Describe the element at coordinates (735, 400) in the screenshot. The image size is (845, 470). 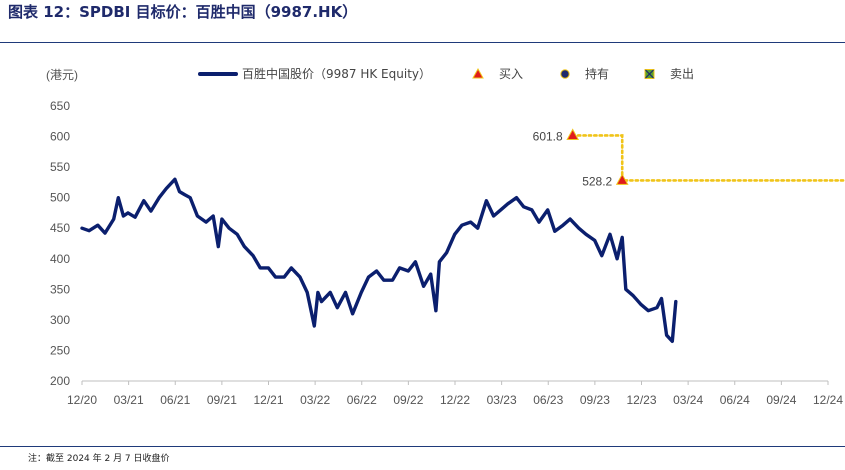
I see `x-tick-label: 06/24` at that location.